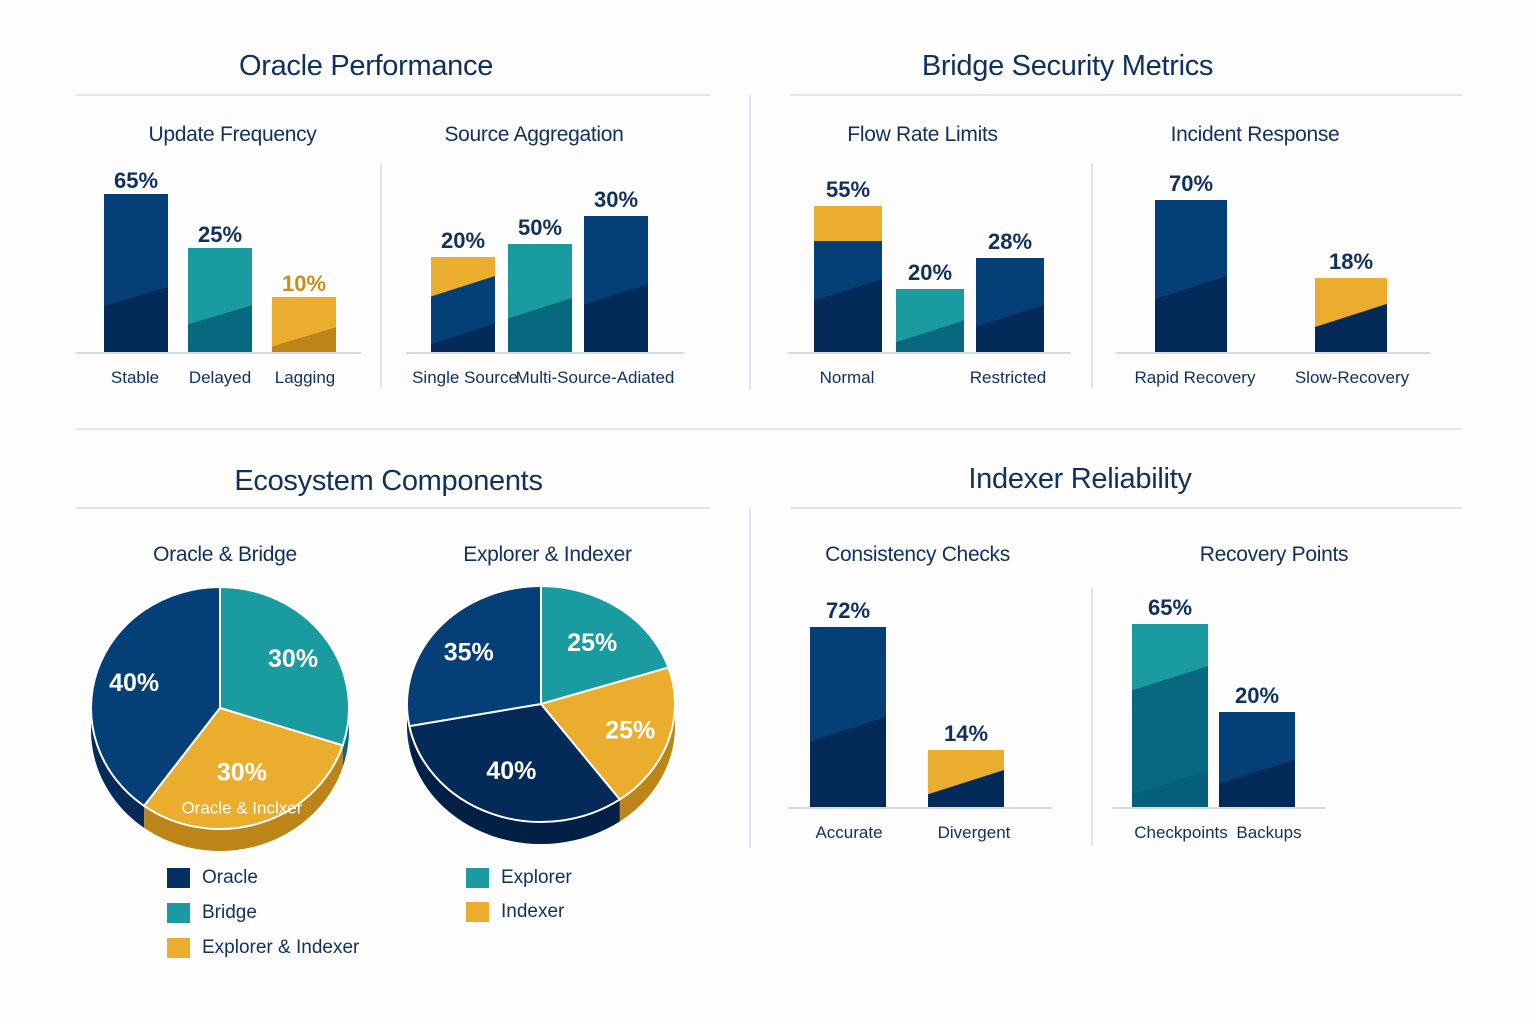 The height and width of the screenshot is (1024, 1536). What do you see at coordinates (847, 377) in the screenshot?
I see `x-tick-label: Normal` at bounding box center [847, 377].